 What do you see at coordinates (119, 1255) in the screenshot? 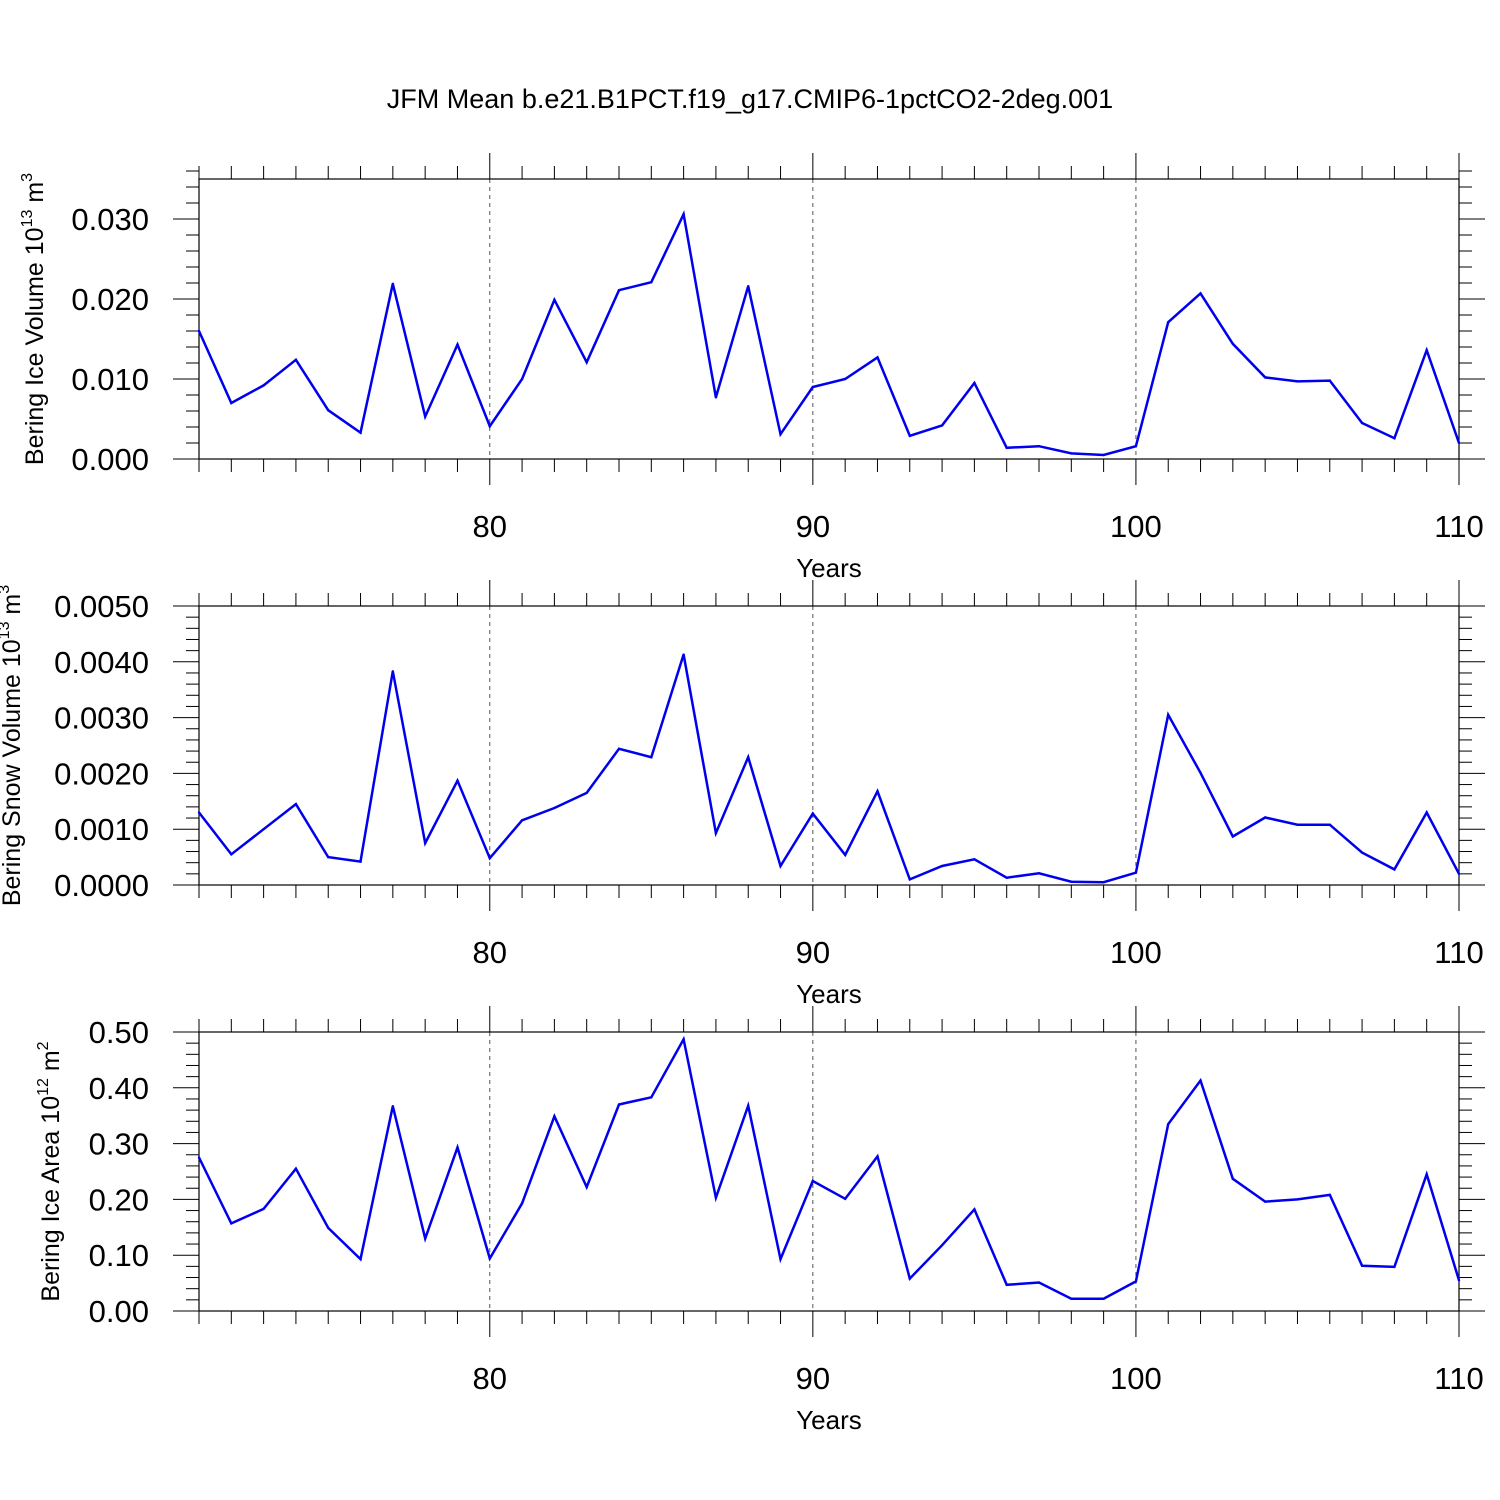
I see `panel-3-ytick-label-1: 0.10` at bounding box center [119, 1255].